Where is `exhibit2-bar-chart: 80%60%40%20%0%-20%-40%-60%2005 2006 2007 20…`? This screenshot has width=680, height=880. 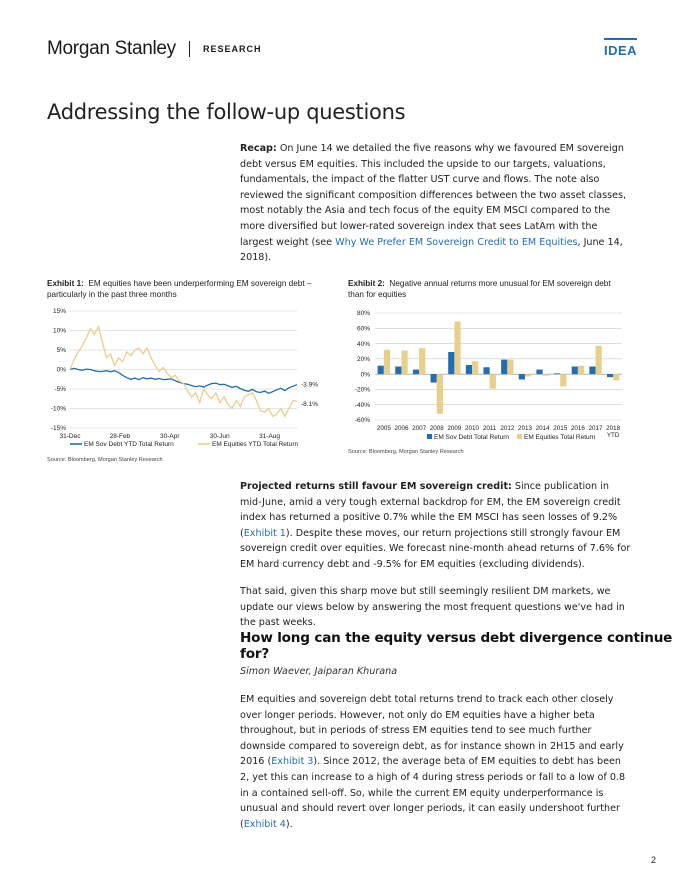 exhibit2-bar-chart: 80%60%40%20%0%-20%-40%-60%2005 2006 2007 20… is located at coordinates (488, 375).